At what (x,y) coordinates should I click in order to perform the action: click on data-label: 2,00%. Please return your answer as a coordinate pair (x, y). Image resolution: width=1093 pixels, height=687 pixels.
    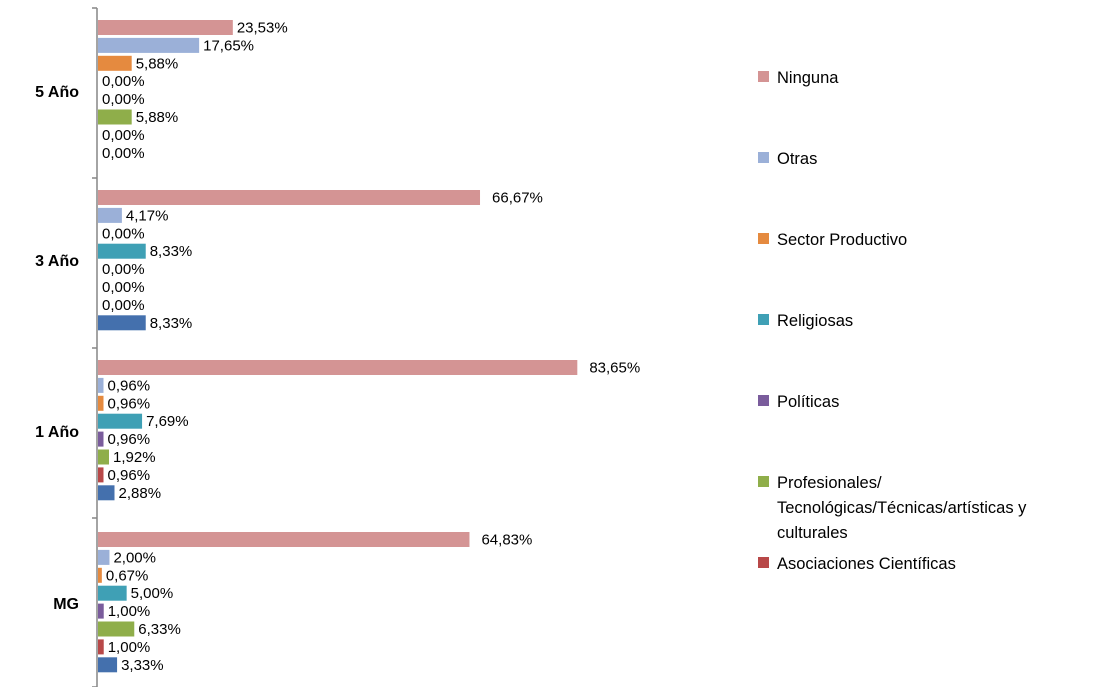
    Looking at the image, I should click on (134, 557).